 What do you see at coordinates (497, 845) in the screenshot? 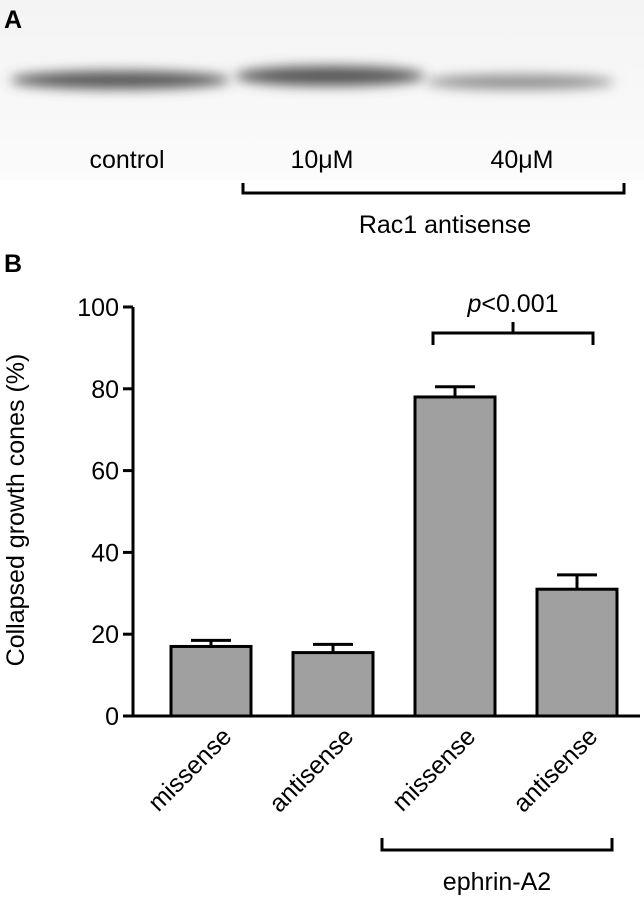
I see `group-bracket` at bounding box center [497, 845].